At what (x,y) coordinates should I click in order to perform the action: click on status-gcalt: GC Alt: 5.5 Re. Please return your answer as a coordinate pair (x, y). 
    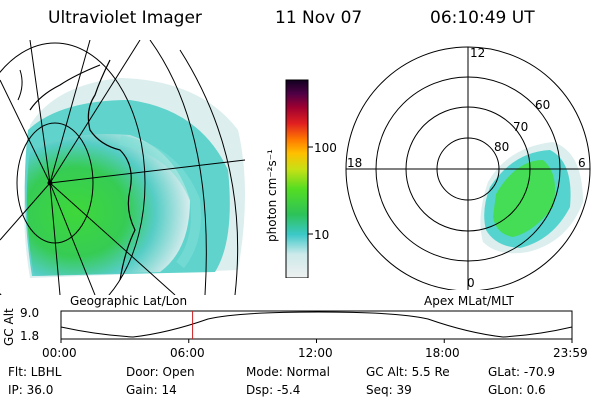
    Looking at the image, I should click on (408, 372).